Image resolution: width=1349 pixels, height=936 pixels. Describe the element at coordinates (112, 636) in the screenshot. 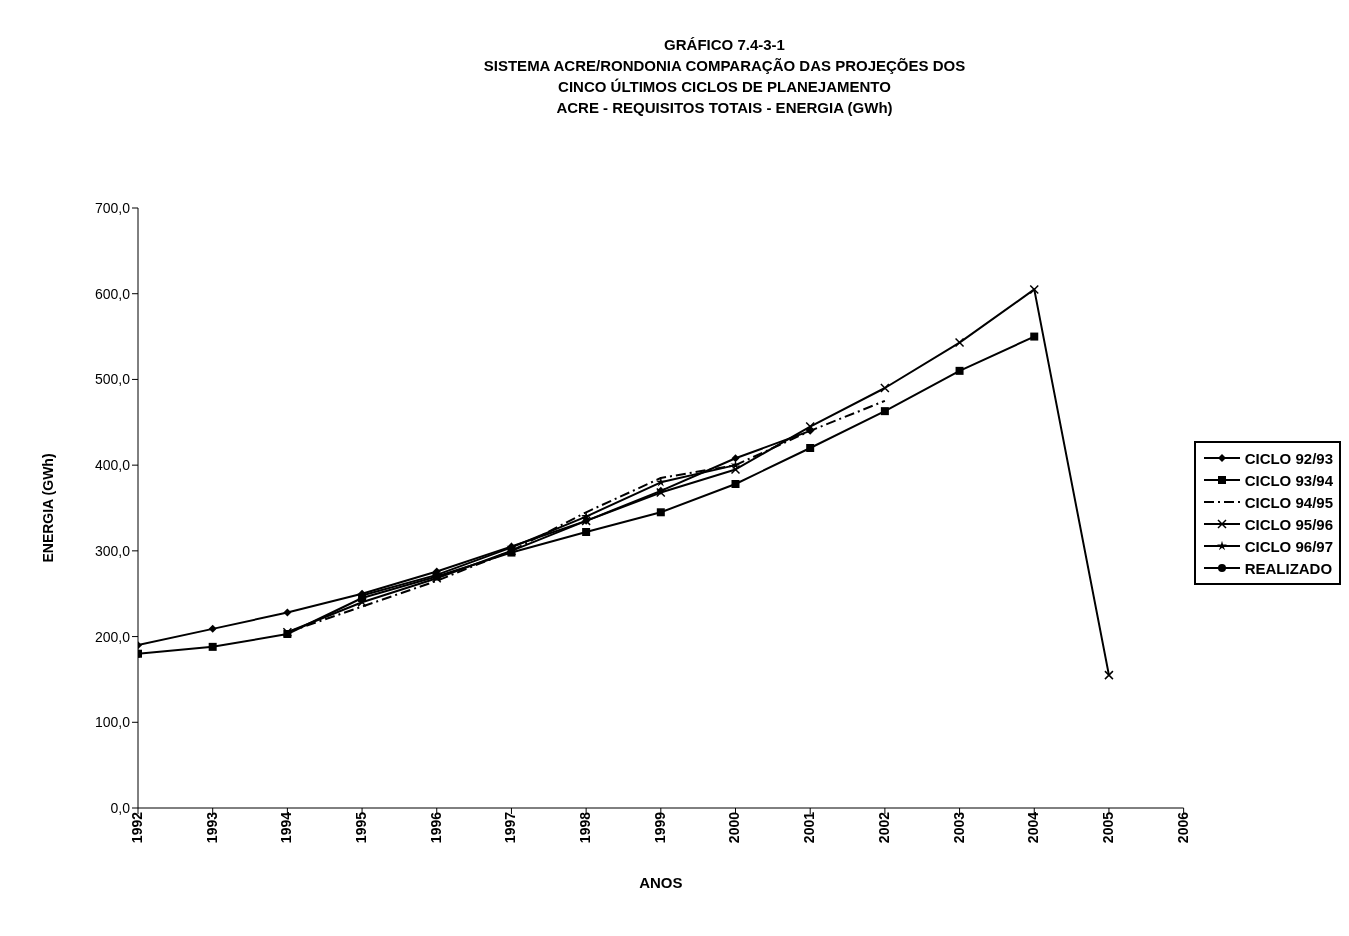

I see `y-tick-label: 200,0` at that location.